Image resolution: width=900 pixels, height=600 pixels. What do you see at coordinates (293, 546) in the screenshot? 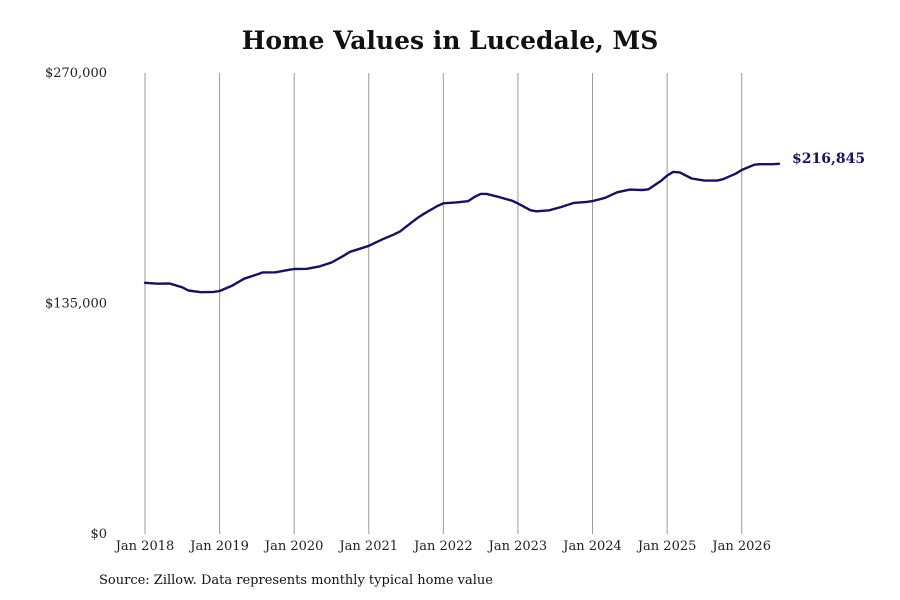
I see `x-tick-label: Jan 2020` at bounding box center [293, 546].